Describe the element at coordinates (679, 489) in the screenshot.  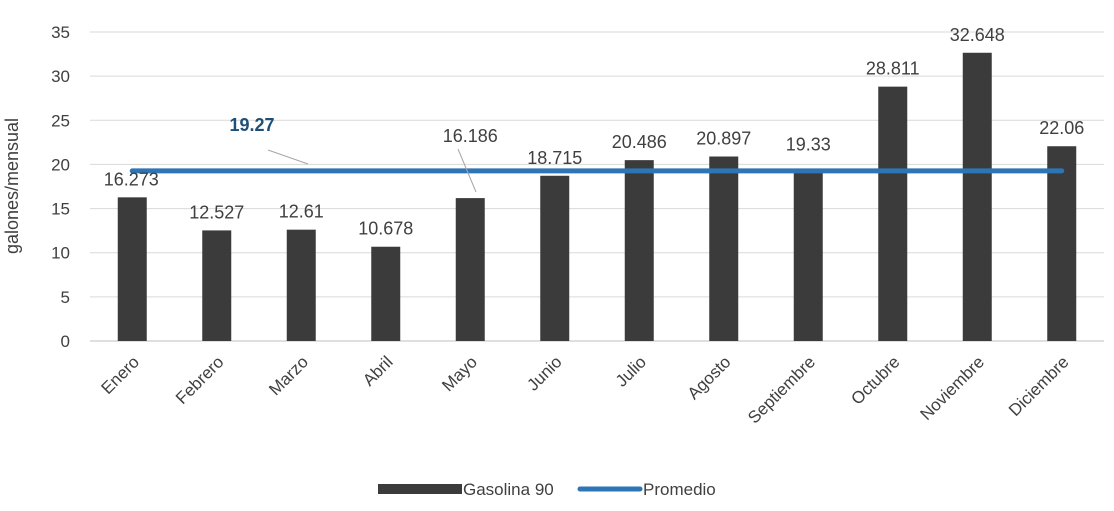
I see `legend-label-line: Promedio` at that location.